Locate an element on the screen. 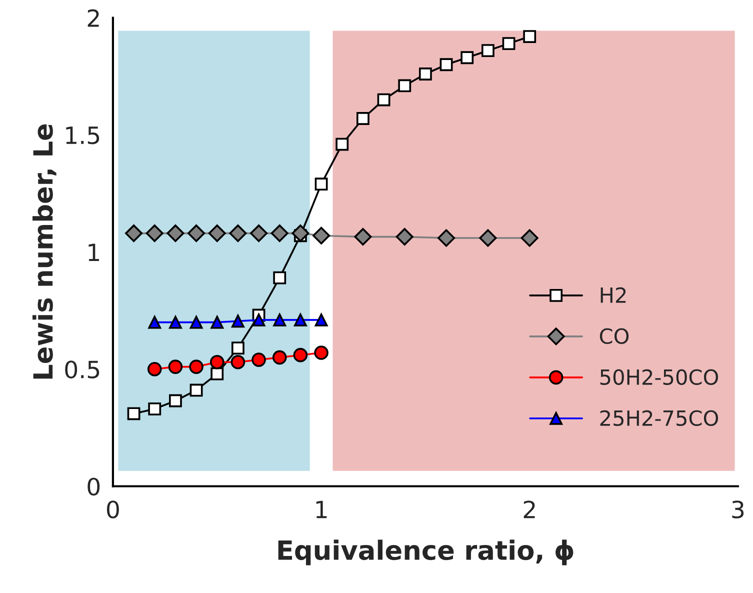 Image resolution: width=753 pixels, height=593 pixels. y-tick-label: 1 is located at coordinates (93, 252).